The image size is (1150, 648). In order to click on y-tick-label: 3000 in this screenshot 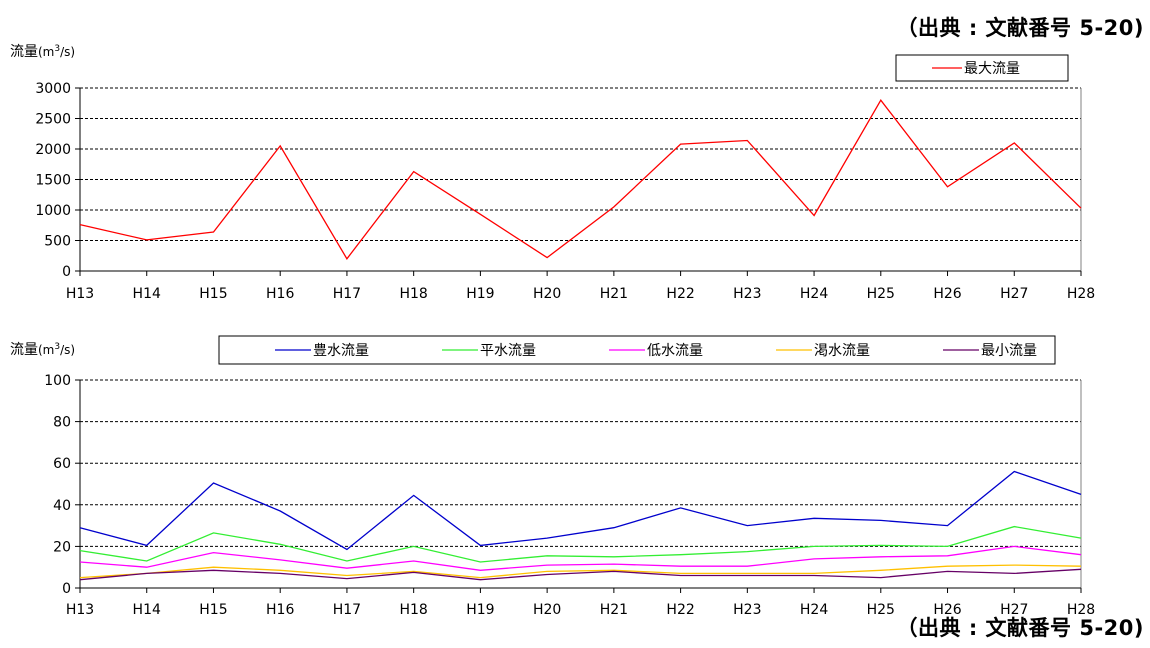, I will do `click(53, 89)`.